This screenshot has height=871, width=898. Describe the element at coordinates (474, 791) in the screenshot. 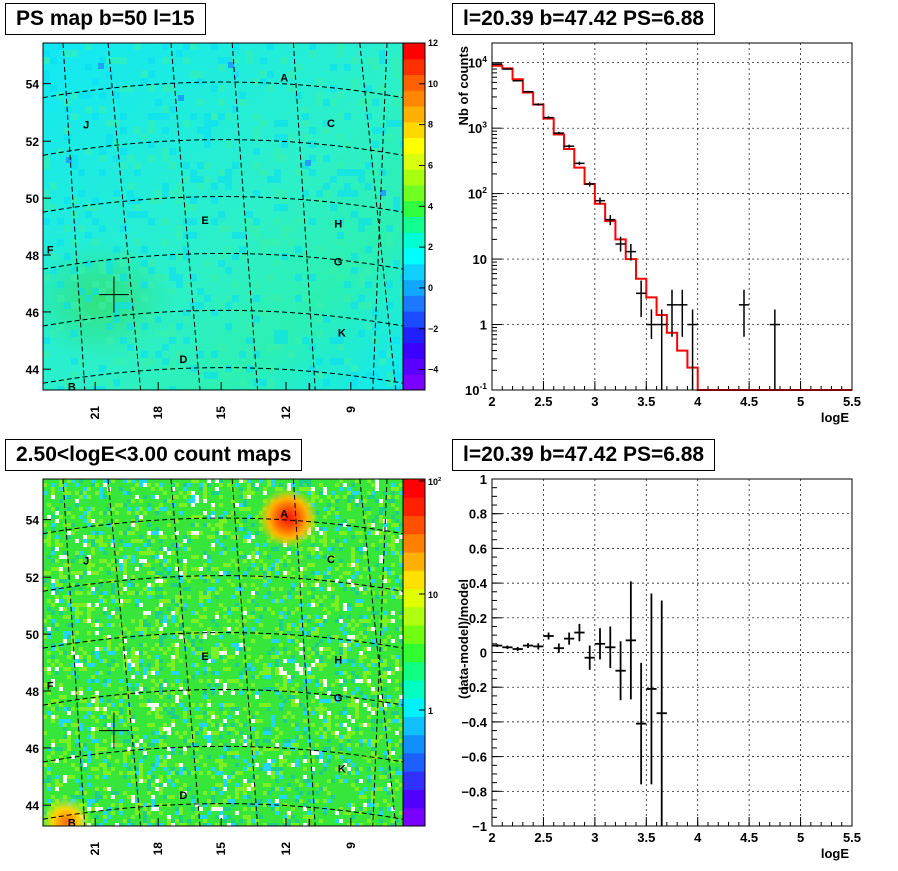

I see `y-tick-label: −0.8` at that location.